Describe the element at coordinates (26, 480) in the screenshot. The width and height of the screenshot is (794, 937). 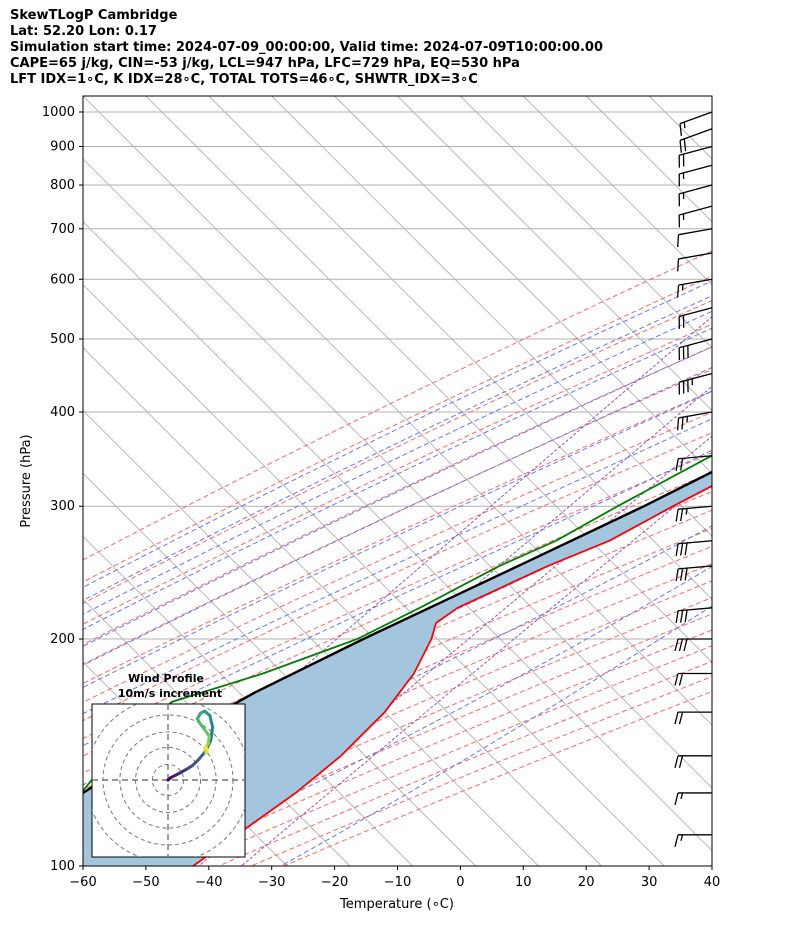
I see `y-axis-title: Pressure (hPa)` at that location.